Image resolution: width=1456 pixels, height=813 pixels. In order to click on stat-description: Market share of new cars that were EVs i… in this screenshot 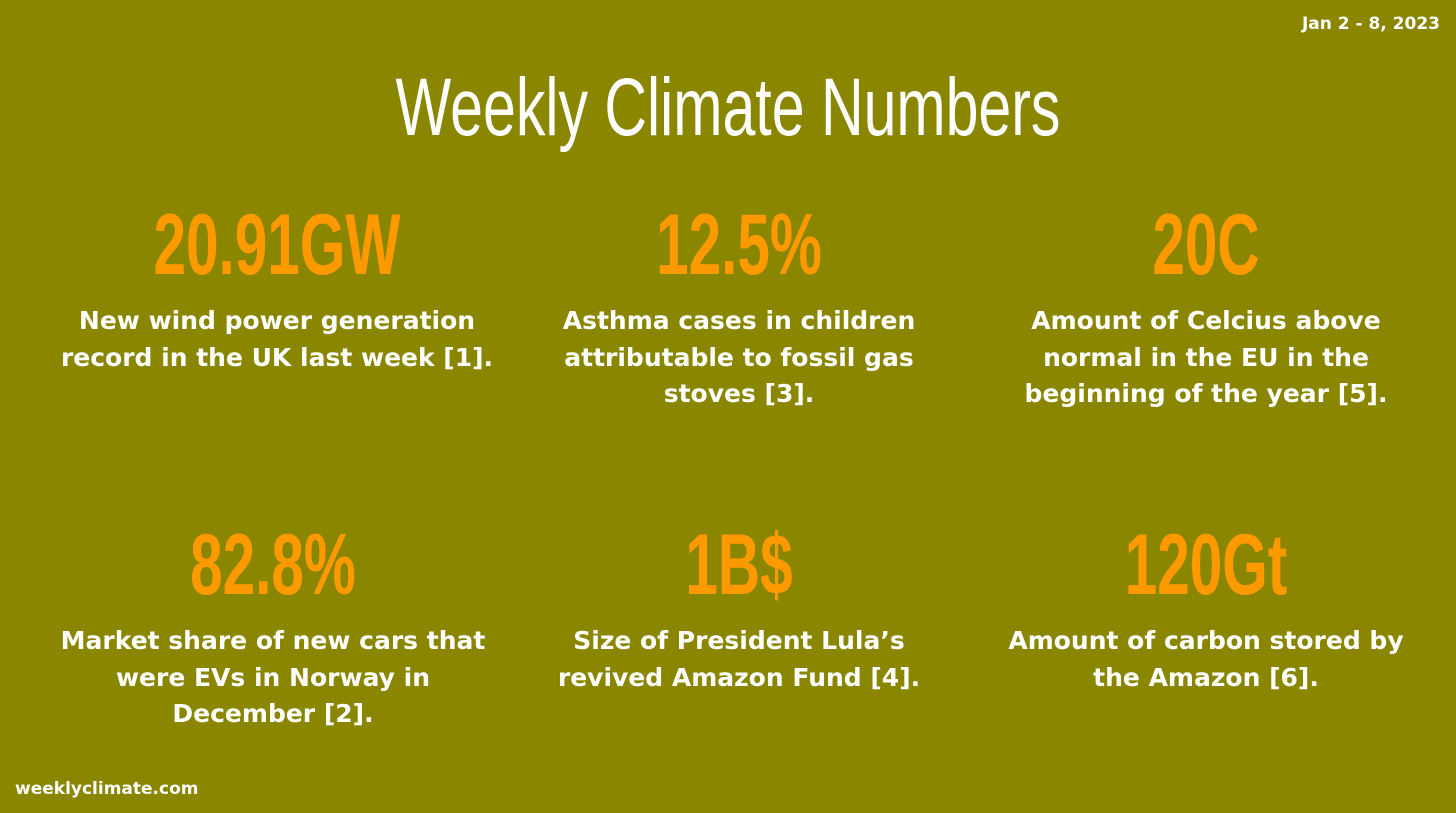, I will do `click(273, 677)`.